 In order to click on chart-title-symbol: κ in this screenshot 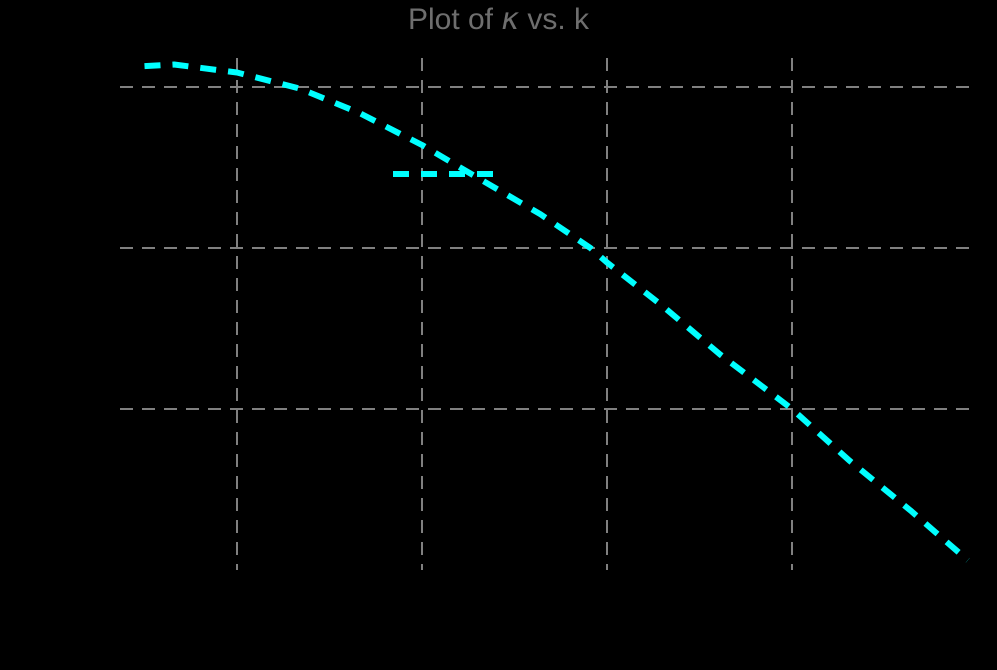, I will do `click(510, 19)`.